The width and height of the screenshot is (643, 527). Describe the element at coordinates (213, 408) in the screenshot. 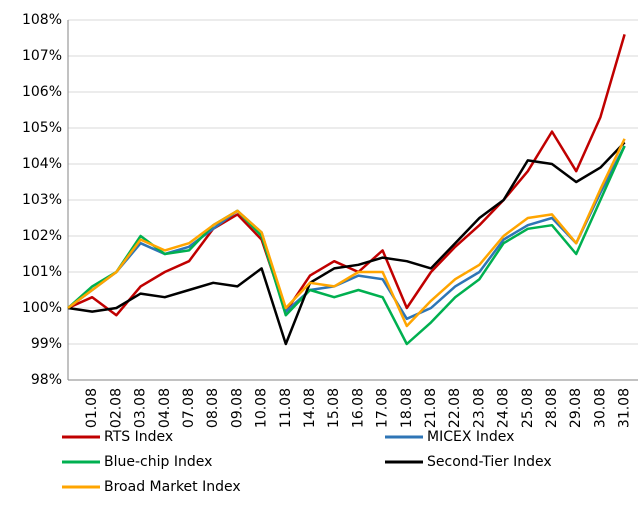

I see `x-tick-label: 08.08` at that location.